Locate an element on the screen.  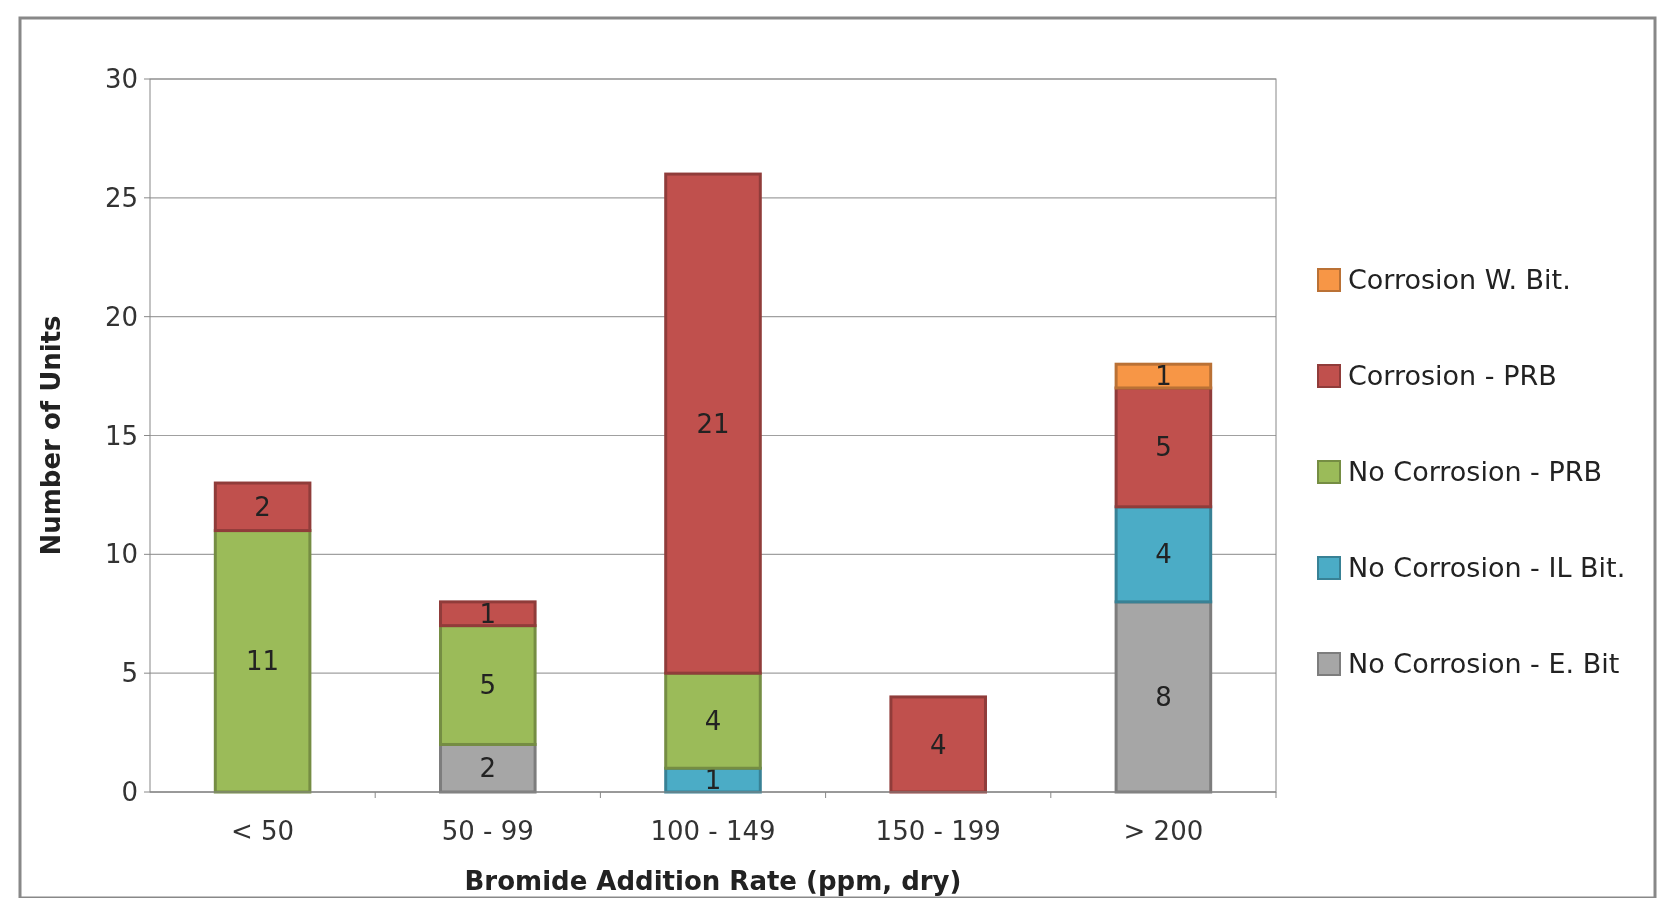
x-tick-label: 100 - 149 is located at coordinates (713, 831).